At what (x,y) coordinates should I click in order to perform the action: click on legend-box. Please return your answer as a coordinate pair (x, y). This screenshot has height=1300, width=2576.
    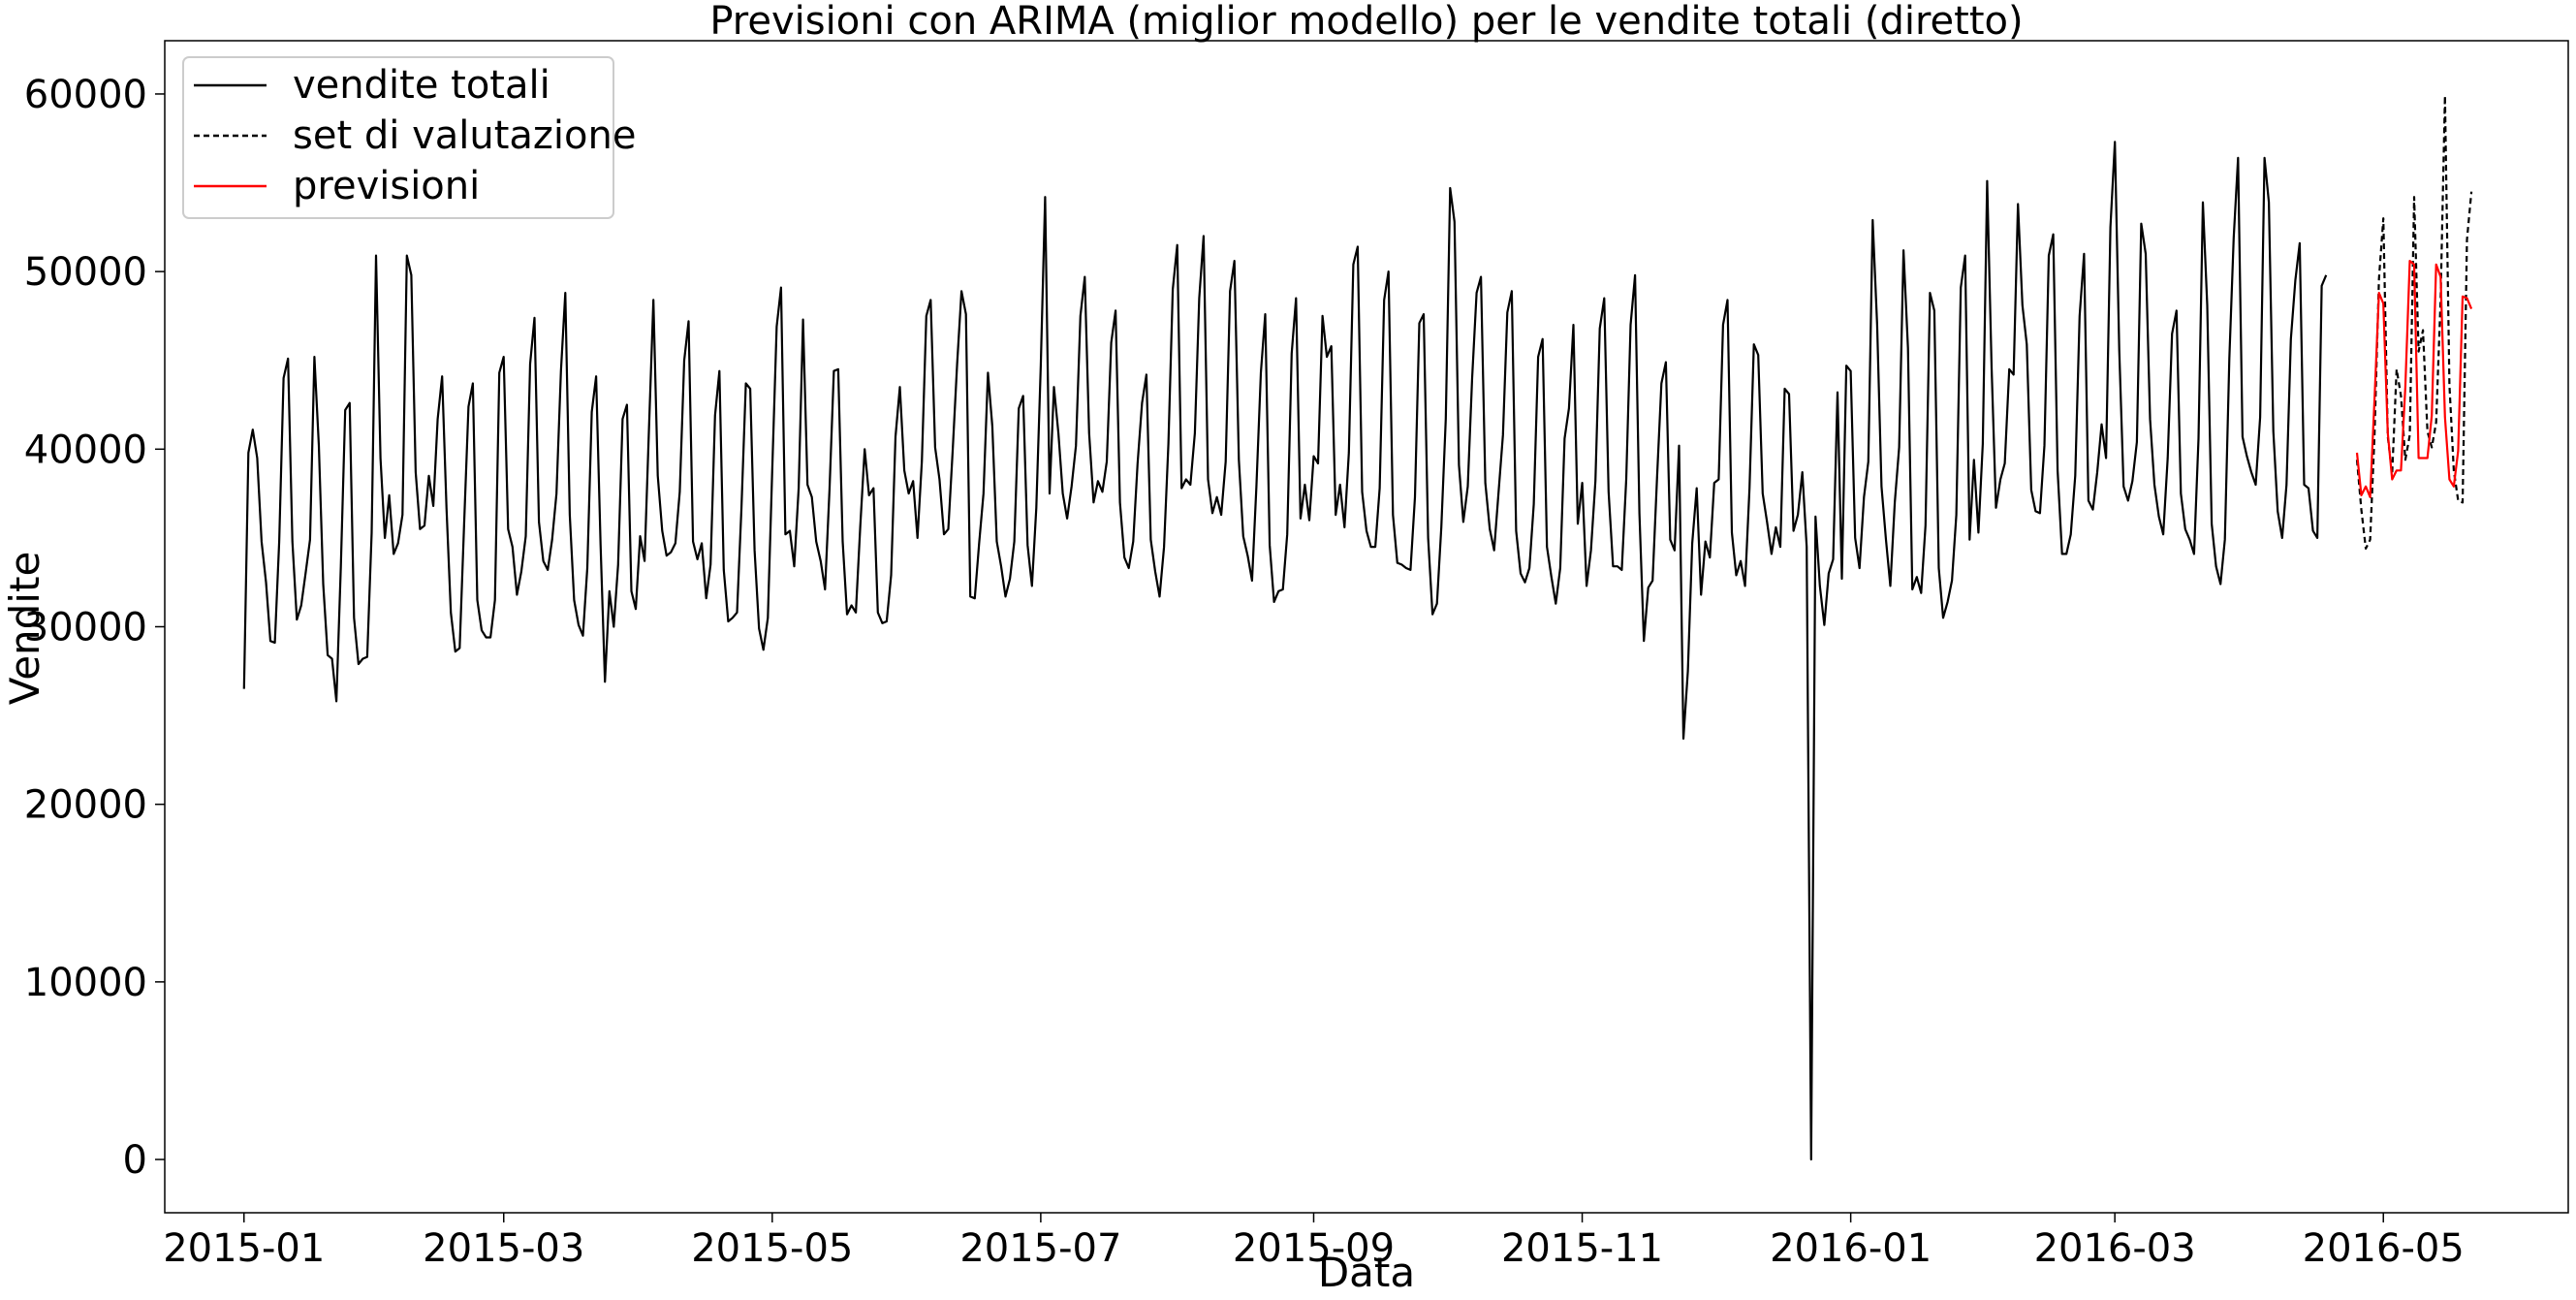
    Looking at the image, I should click on (398, 137).